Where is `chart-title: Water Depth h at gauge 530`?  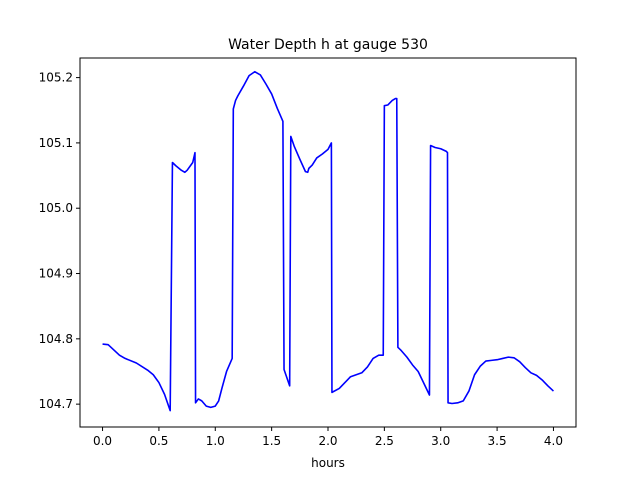
chart-title: Water Depth h at gauge 530 is located at coordinates (328, 45).